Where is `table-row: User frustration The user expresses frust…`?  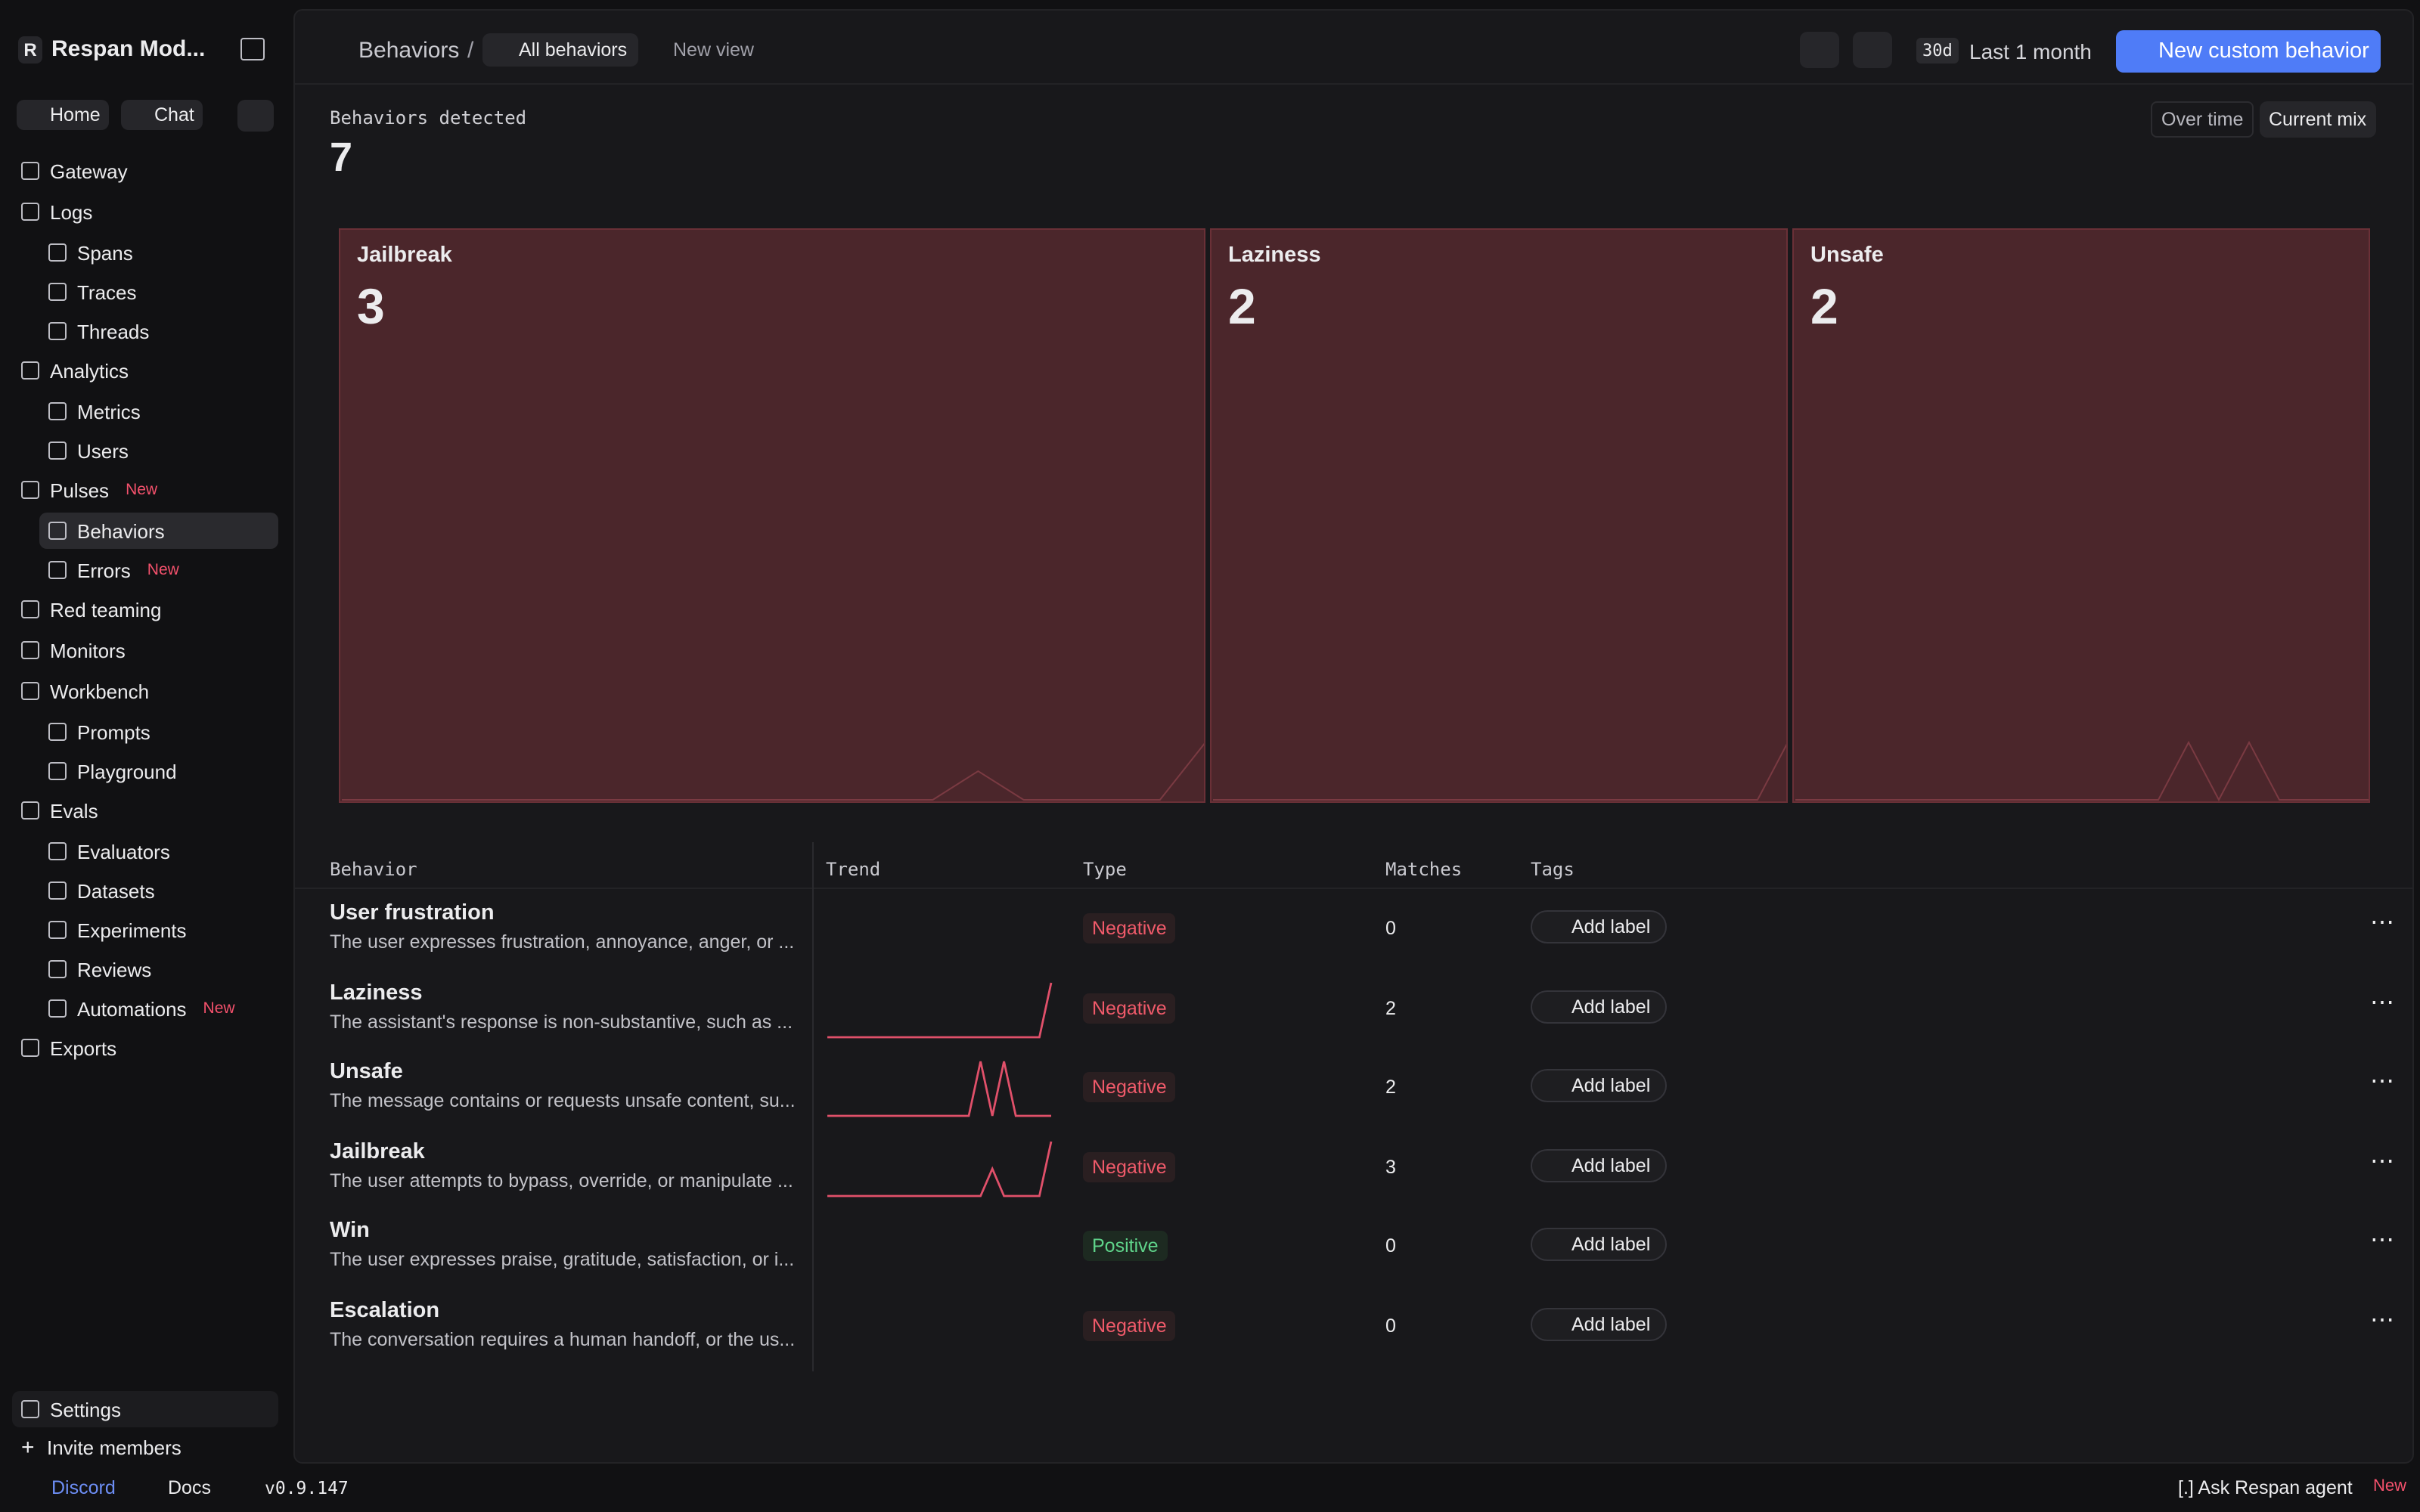
table-row: User frustration The user expresses frust… is located at coordinates (1353, 928).